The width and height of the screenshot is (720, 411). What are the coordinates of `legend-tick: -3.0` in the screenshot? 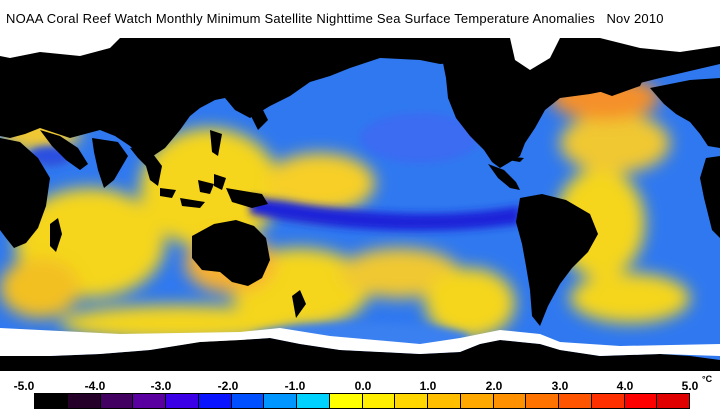 It's located at (161, 386).